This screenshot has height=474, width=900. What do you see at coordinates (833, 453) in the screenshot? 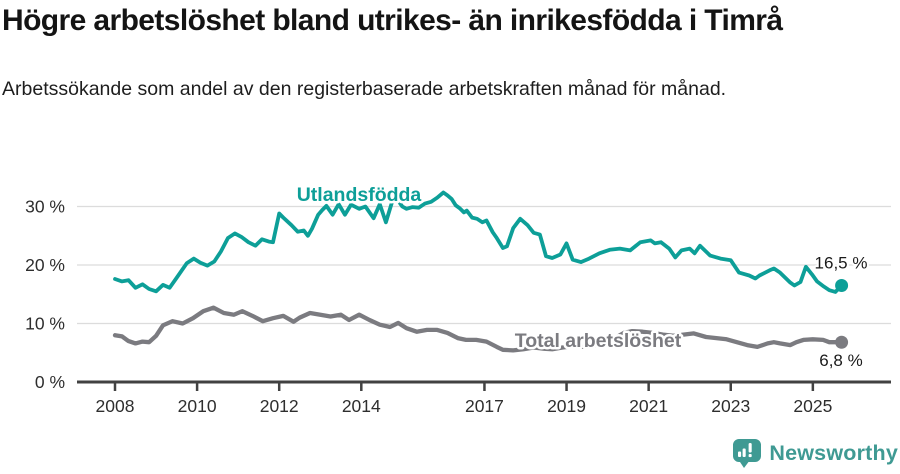
I see `brand-name: Newsworthy` at bounding box center [833, 453].